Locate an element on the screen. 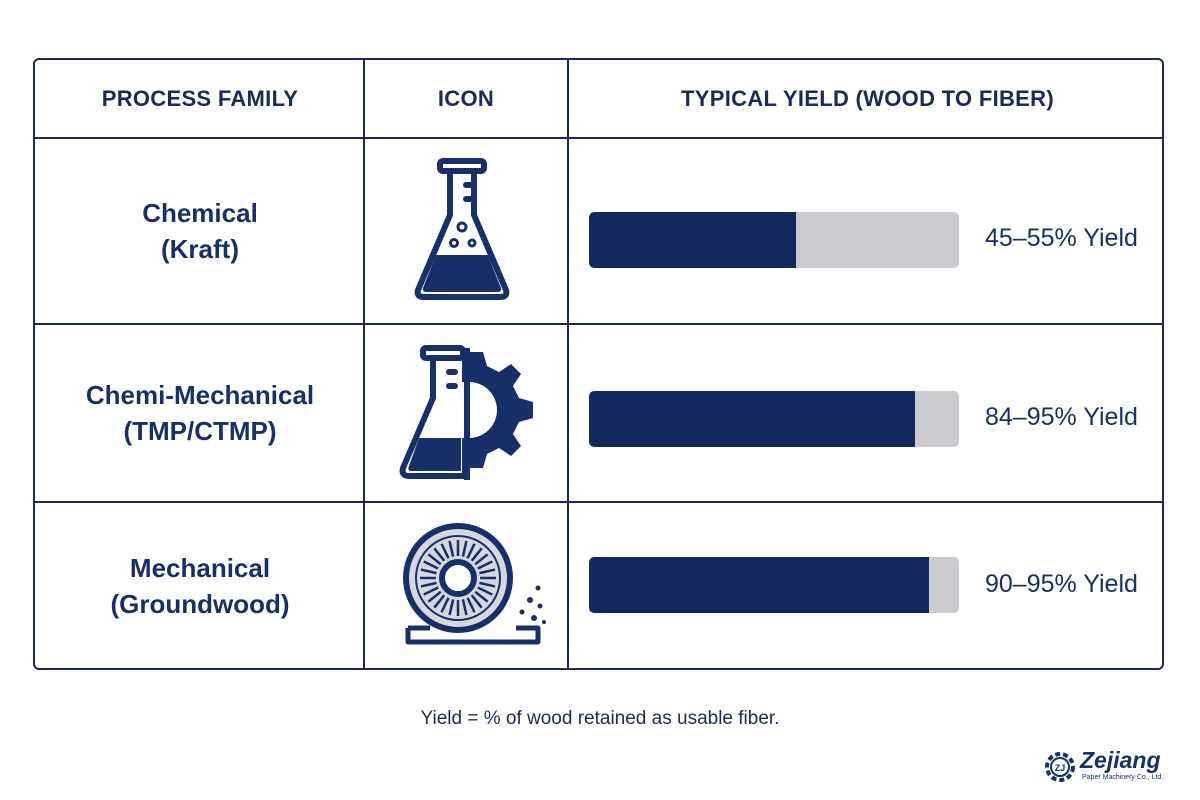 Image resolution: width=1200 pixels, height=800 pixels. grinder-wheel-icon is located at coordinates (474, 584).